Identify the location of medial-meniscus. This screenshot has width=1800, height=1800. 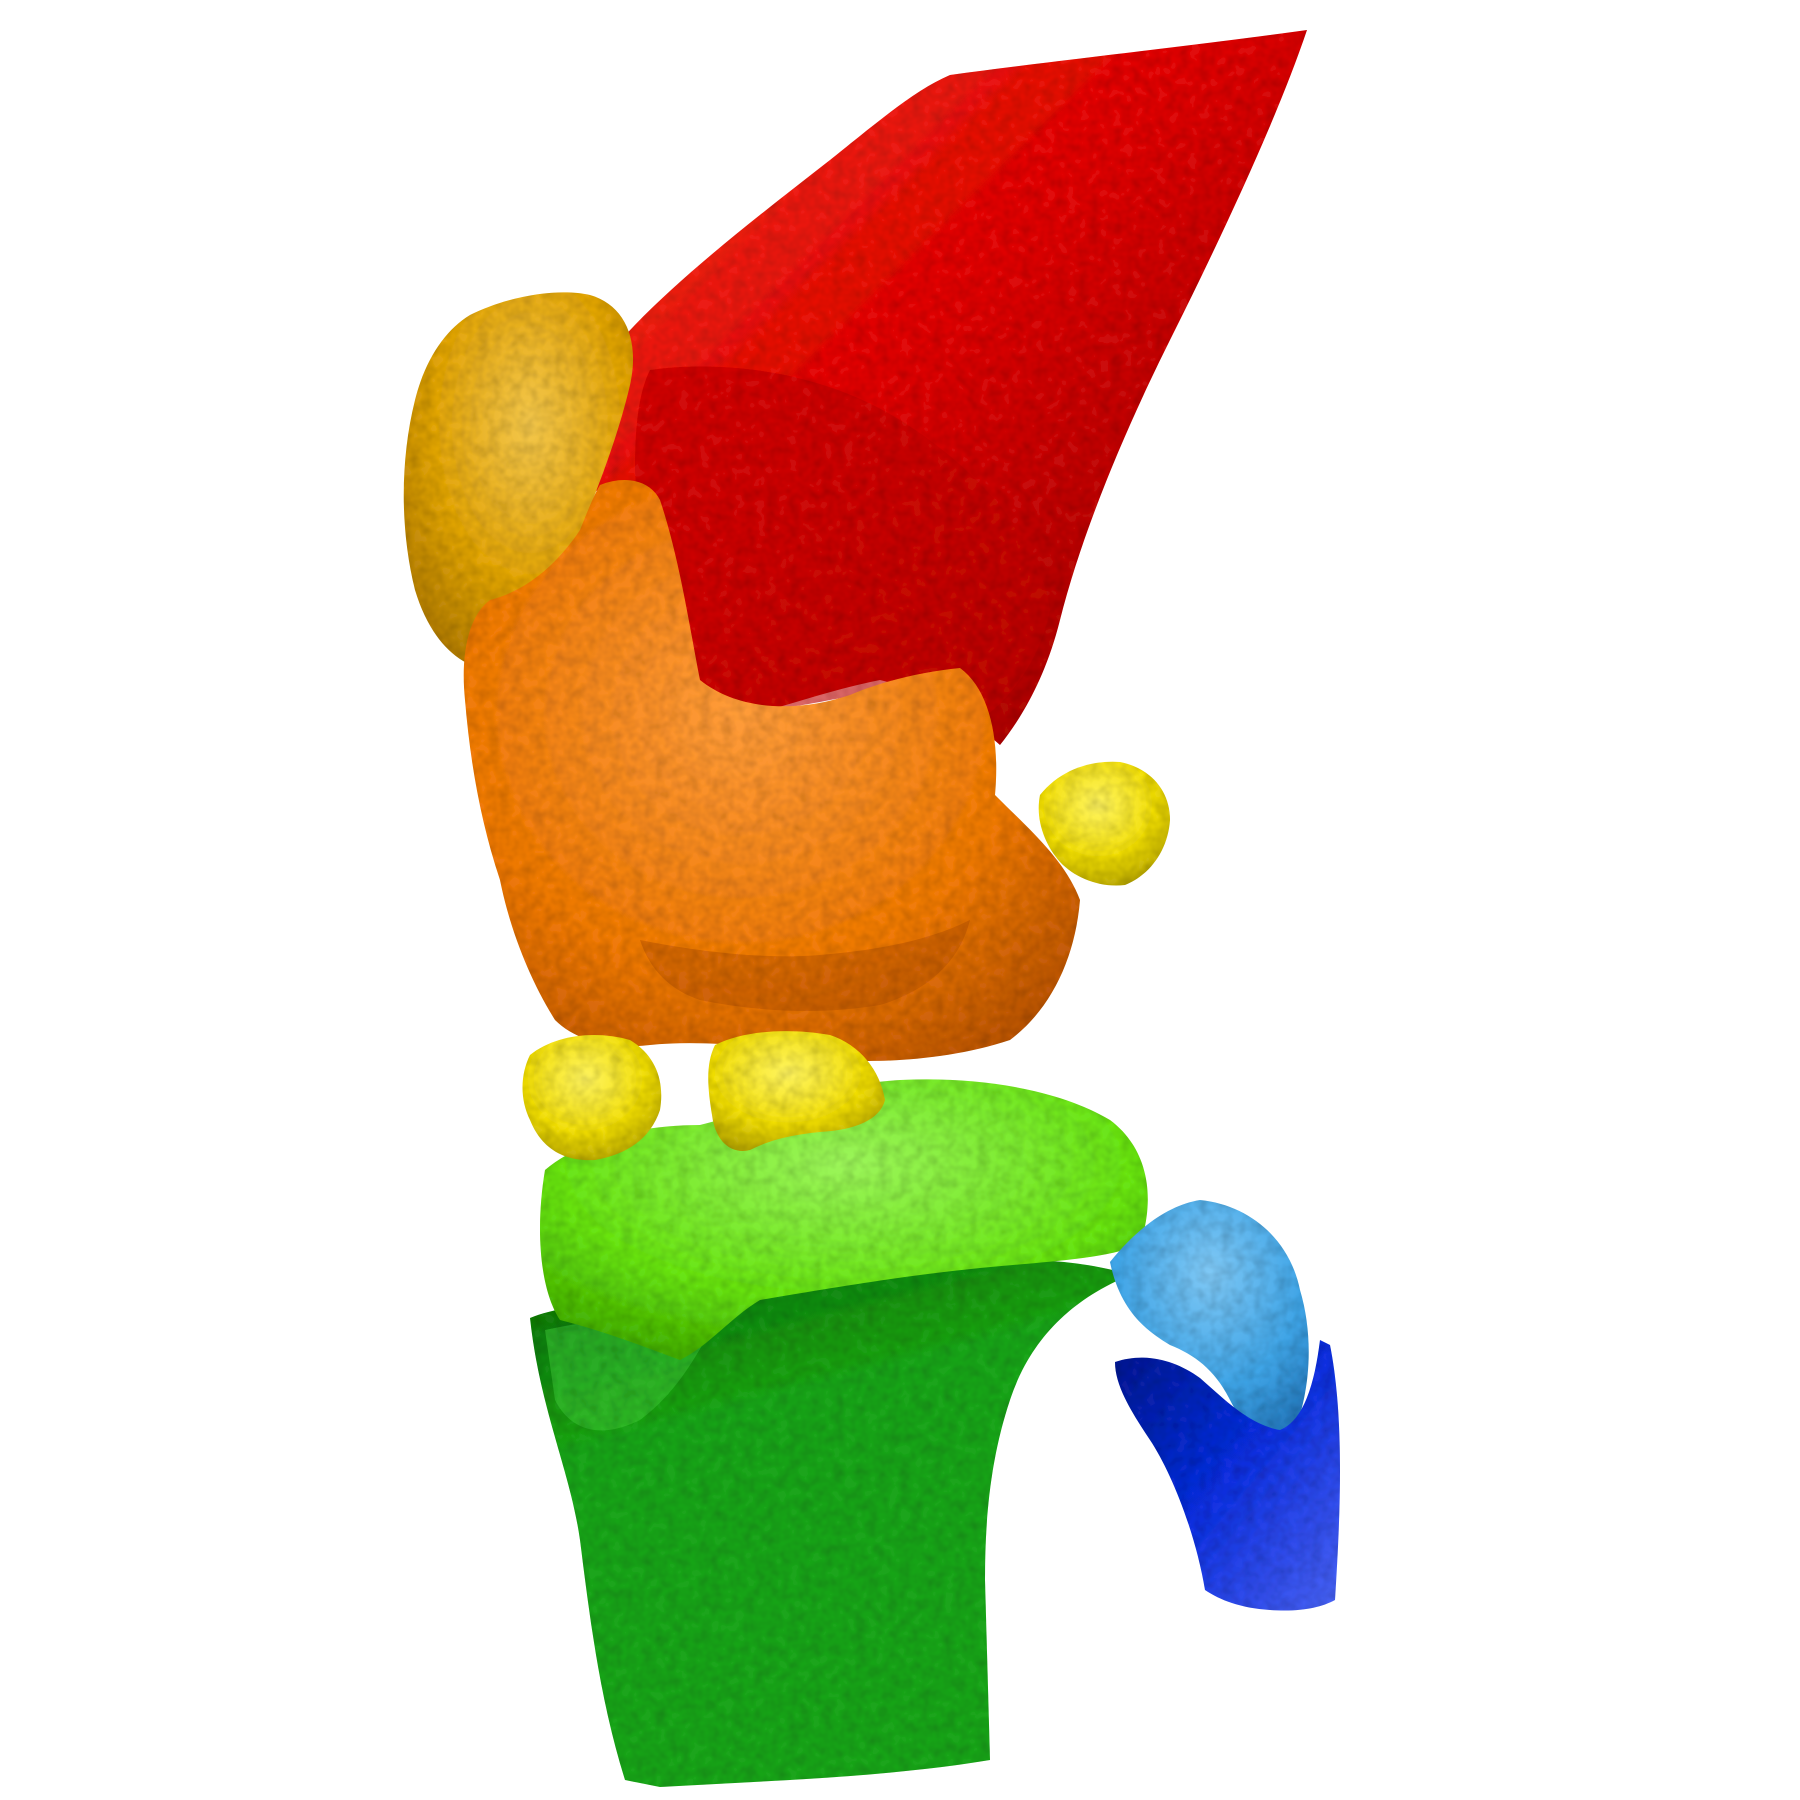
(592, 1098).